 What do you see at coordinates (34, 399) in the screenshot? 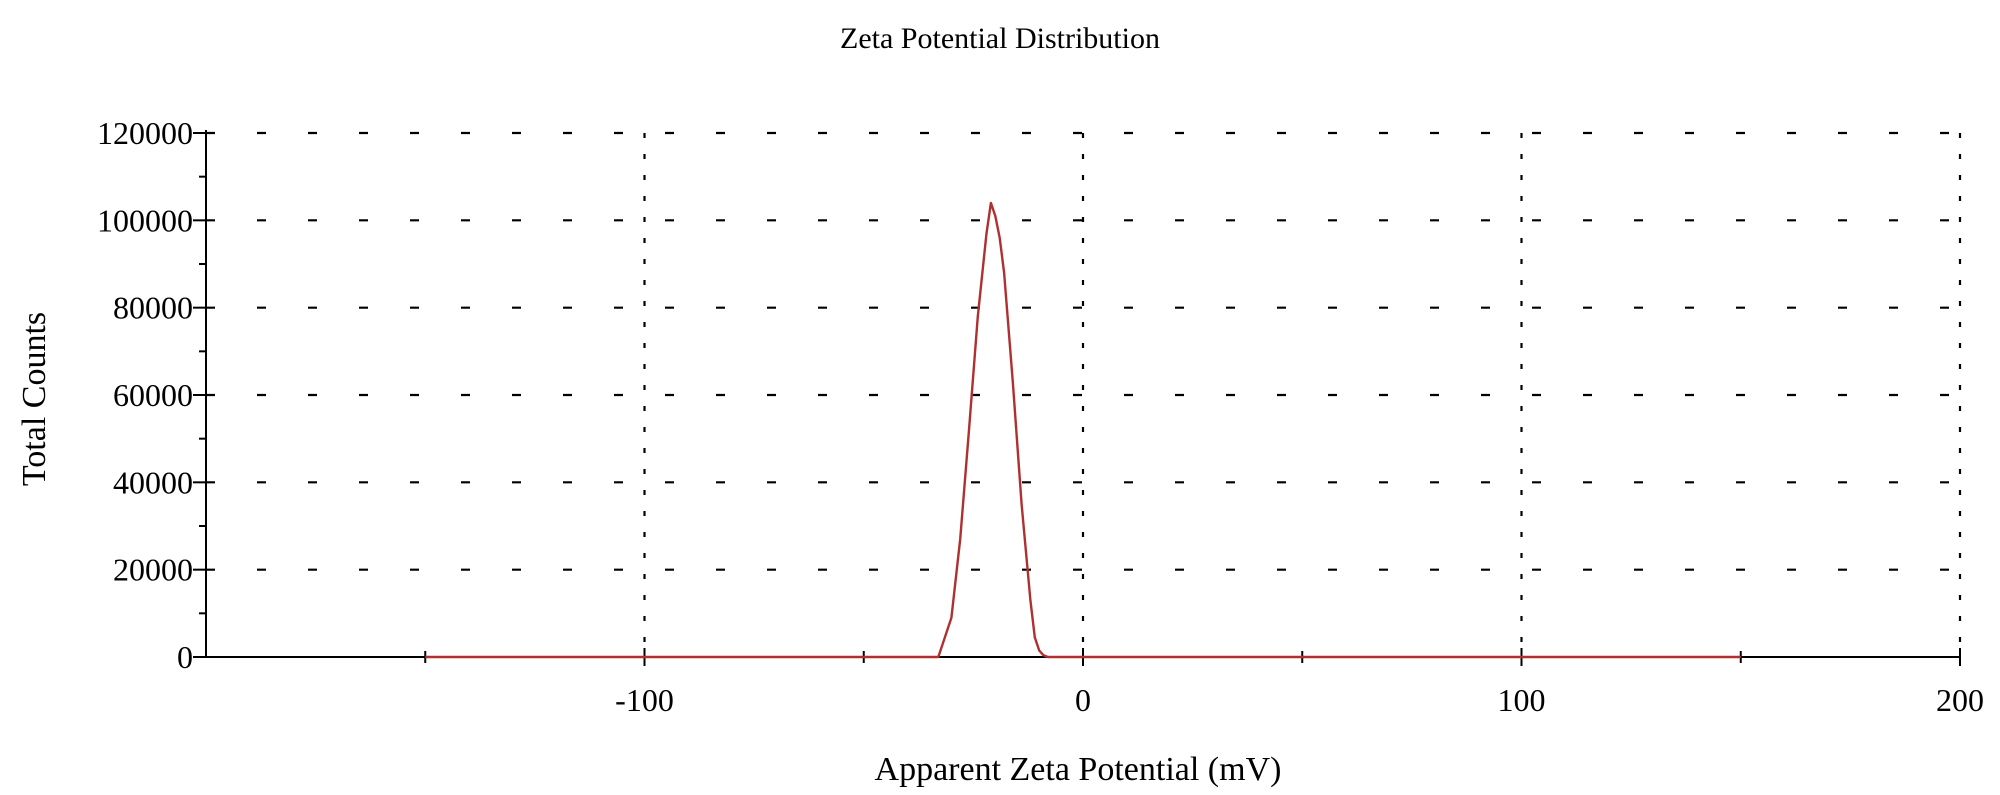
I see `y-axis-label: Total Counts` at bounding box center [34, 399].